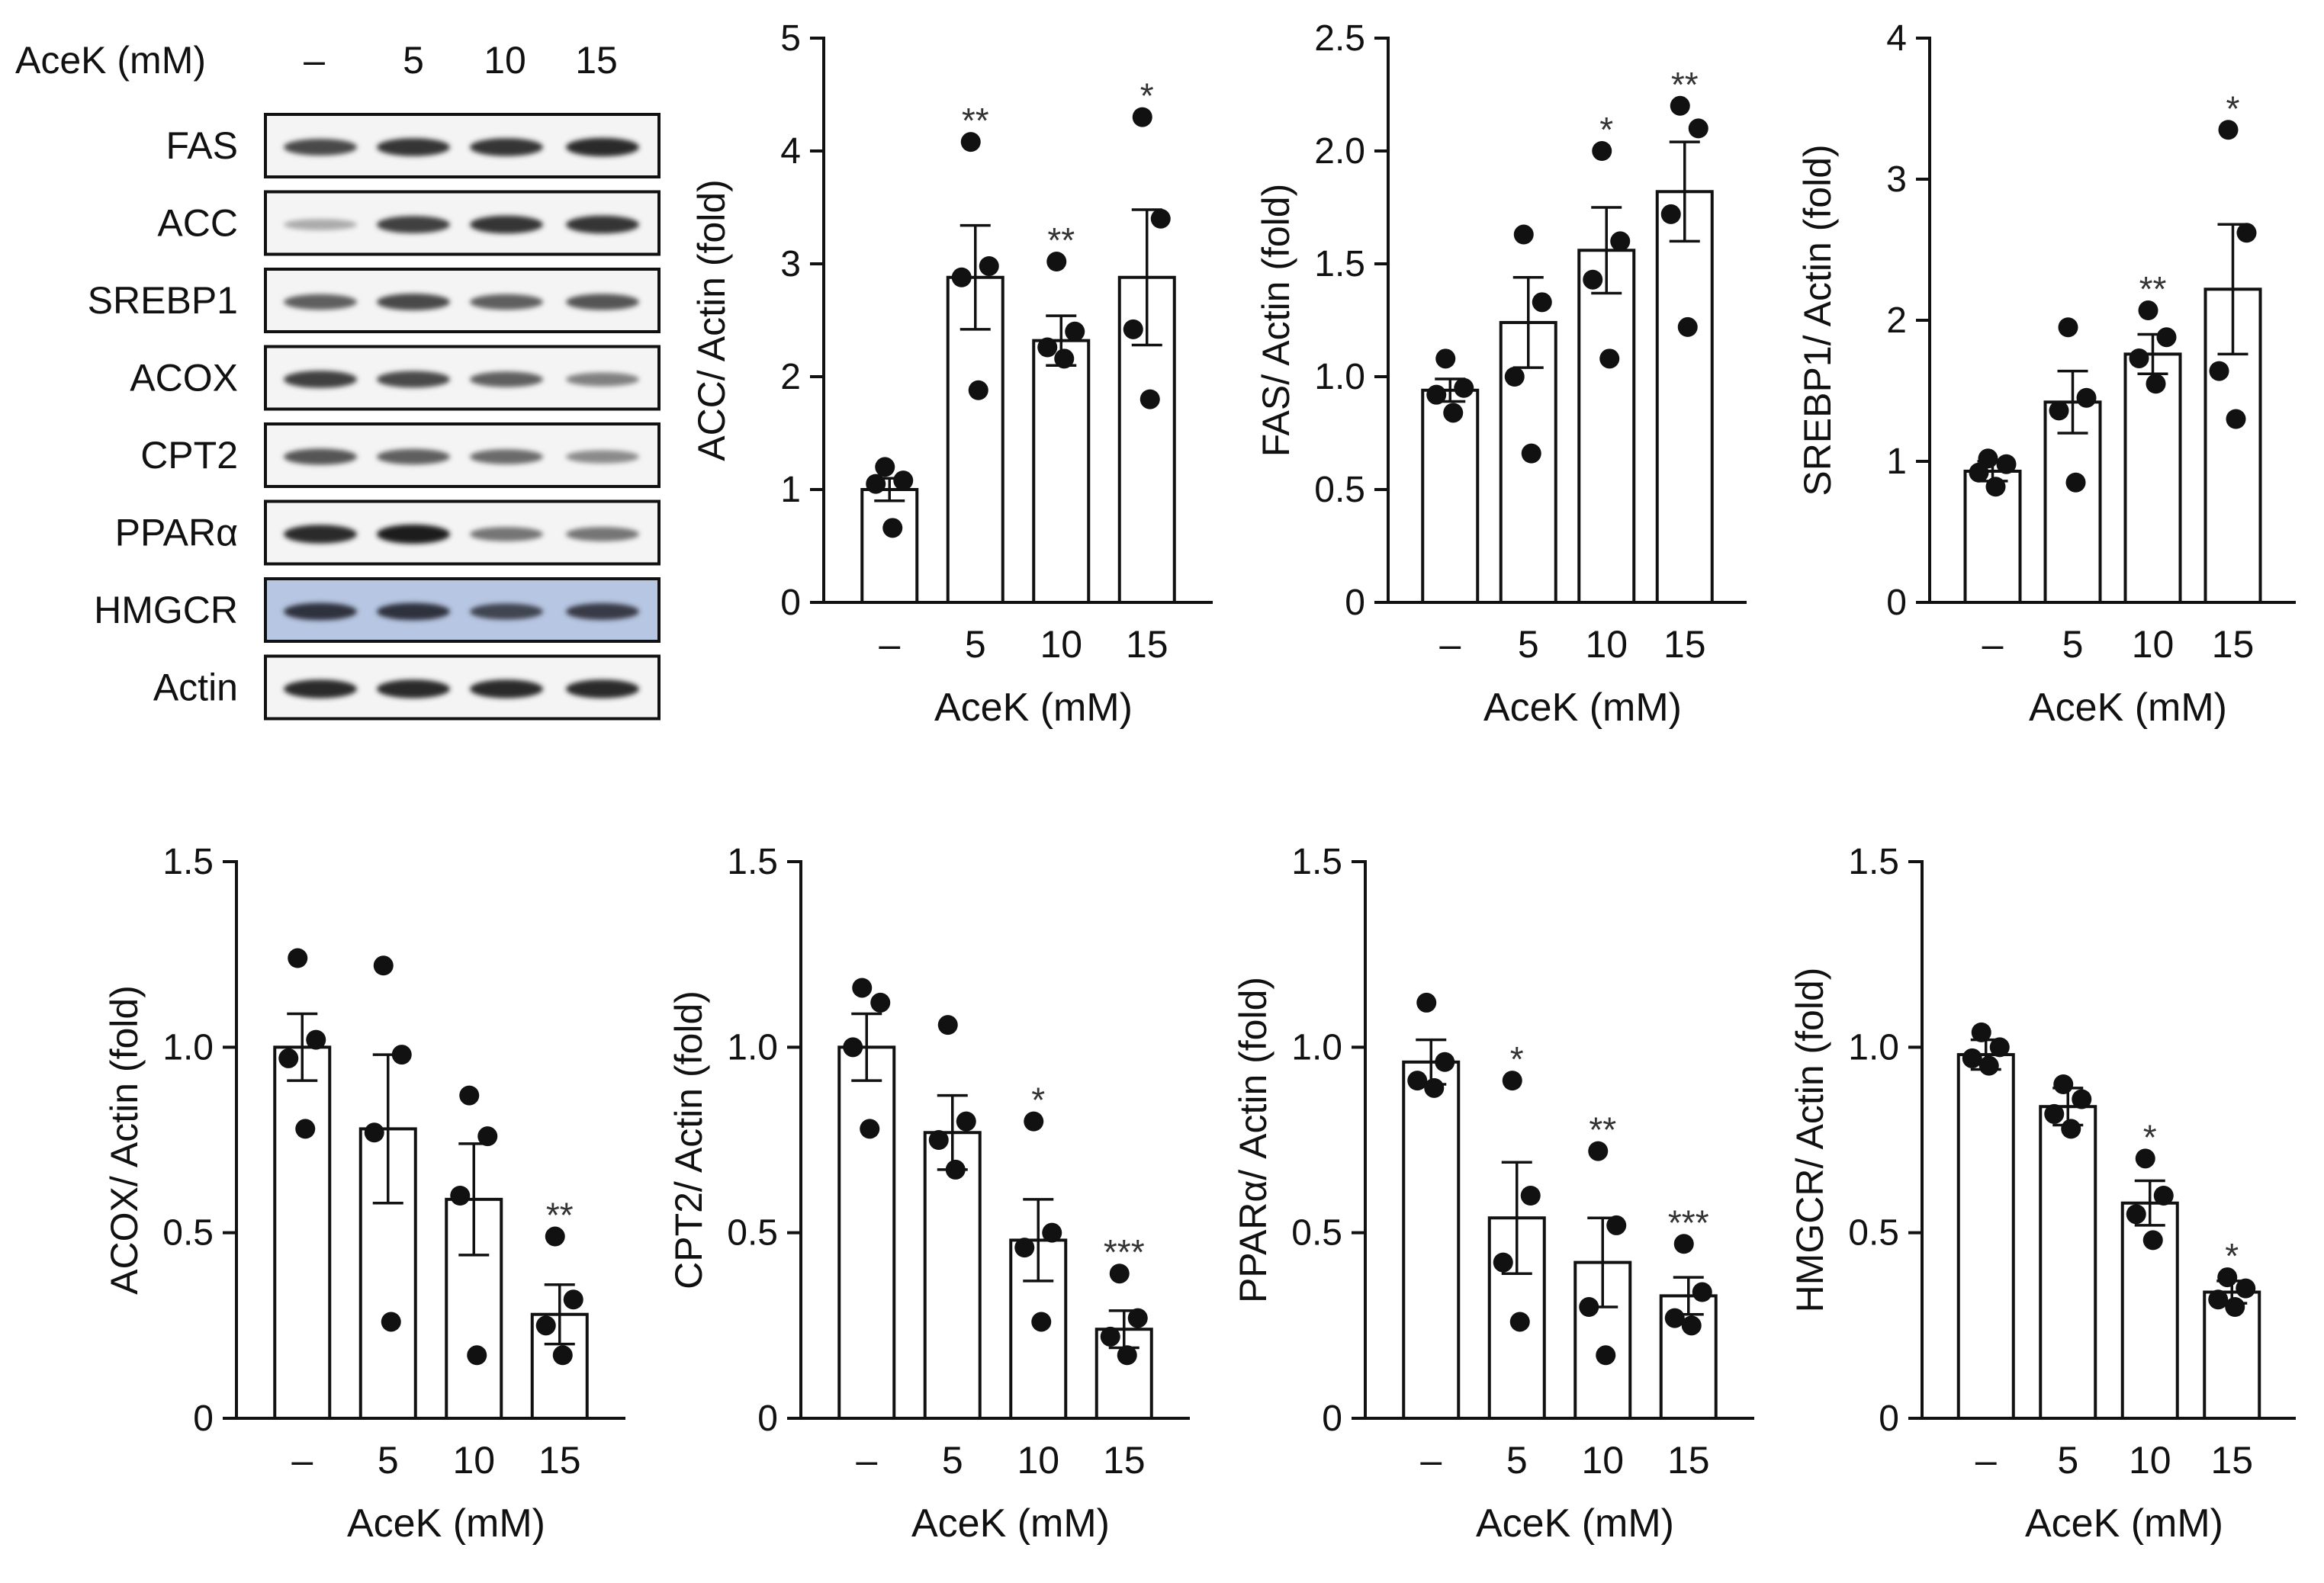 This screenshot has width=2324, height=1583. I want to click on blot-row: FAS, so click(413, 146).